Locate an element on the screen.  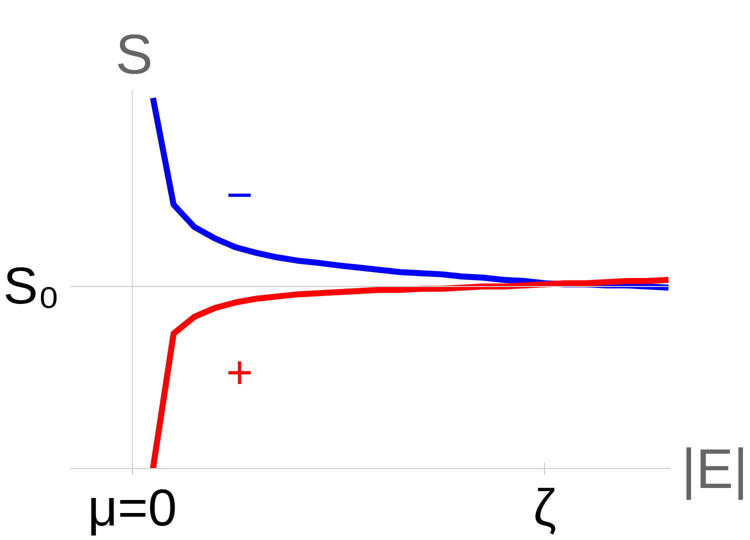
y-axis-title: S is located at coordinates (134, 54).